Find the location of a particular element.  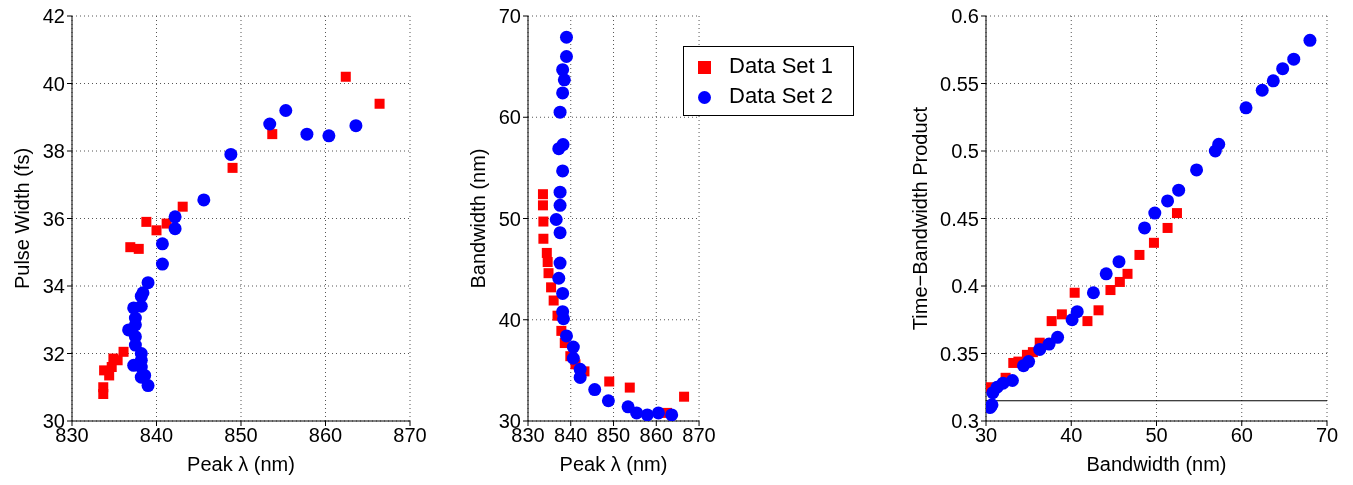

x-tick-label: 70 is located at coordinates (1327, 435).